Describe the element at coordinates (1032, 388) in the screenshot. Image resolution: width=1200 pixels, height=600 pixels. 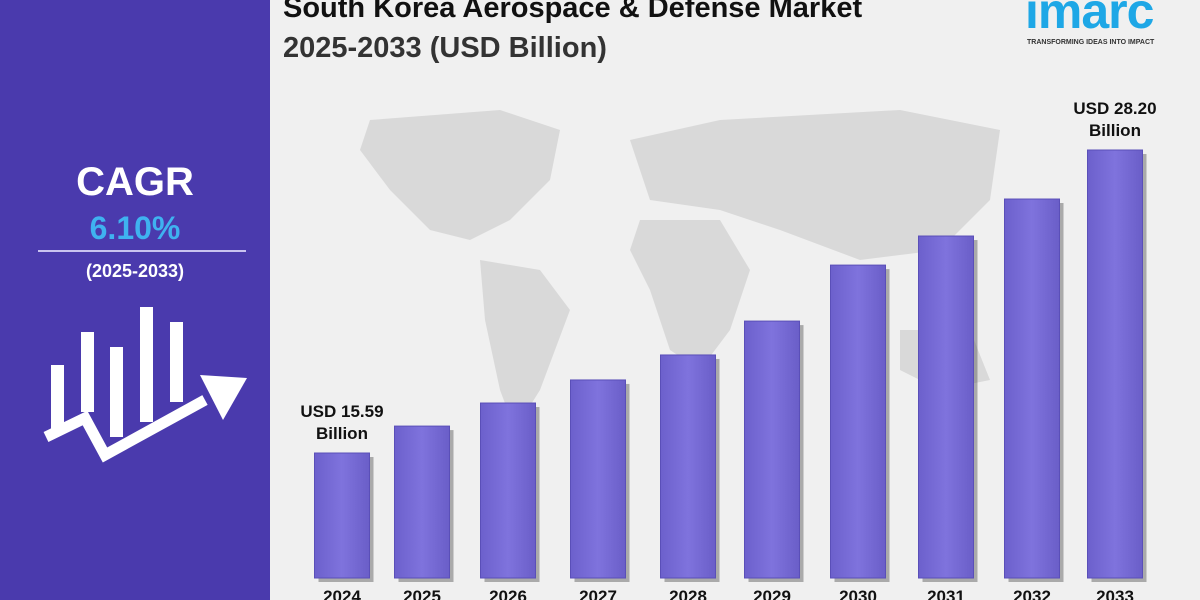
I see `bar-2032` at that location.